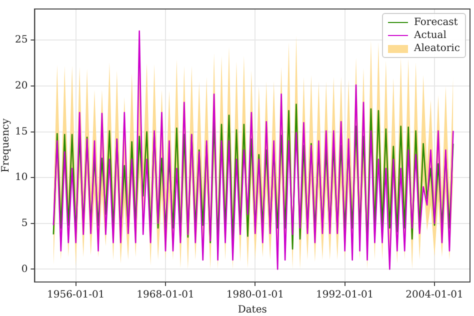 The width and height of the screenshot is (474, 316). I want to click on legend-label: Forecast, so click(436, 22).